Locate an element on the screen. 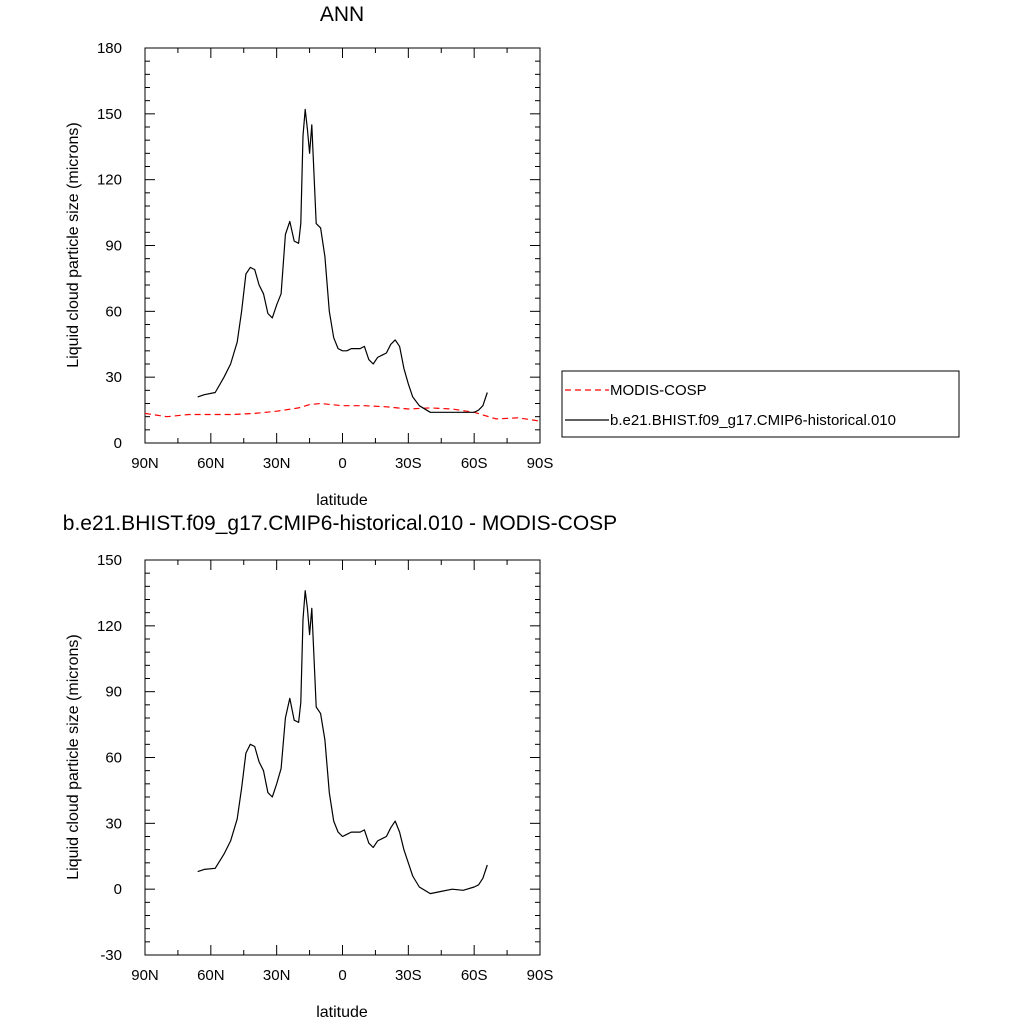 The width and height of the screenshot is (1024, 1024). top-panel-y-tick-labels: 0 30 60 90 120 150 180 is located at coordinates (109, 246).